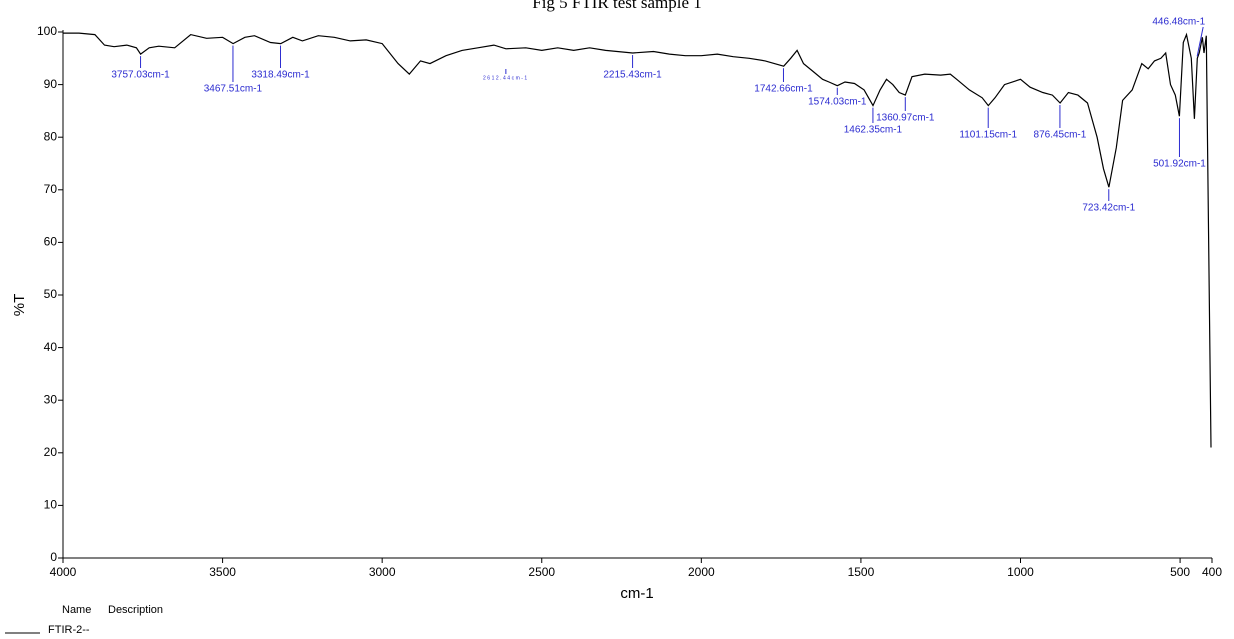 The image size is (1234, 639). Describe the element at coordinates (19, 305) in the screenshot. I see `y-axis-label: %T` at that location.